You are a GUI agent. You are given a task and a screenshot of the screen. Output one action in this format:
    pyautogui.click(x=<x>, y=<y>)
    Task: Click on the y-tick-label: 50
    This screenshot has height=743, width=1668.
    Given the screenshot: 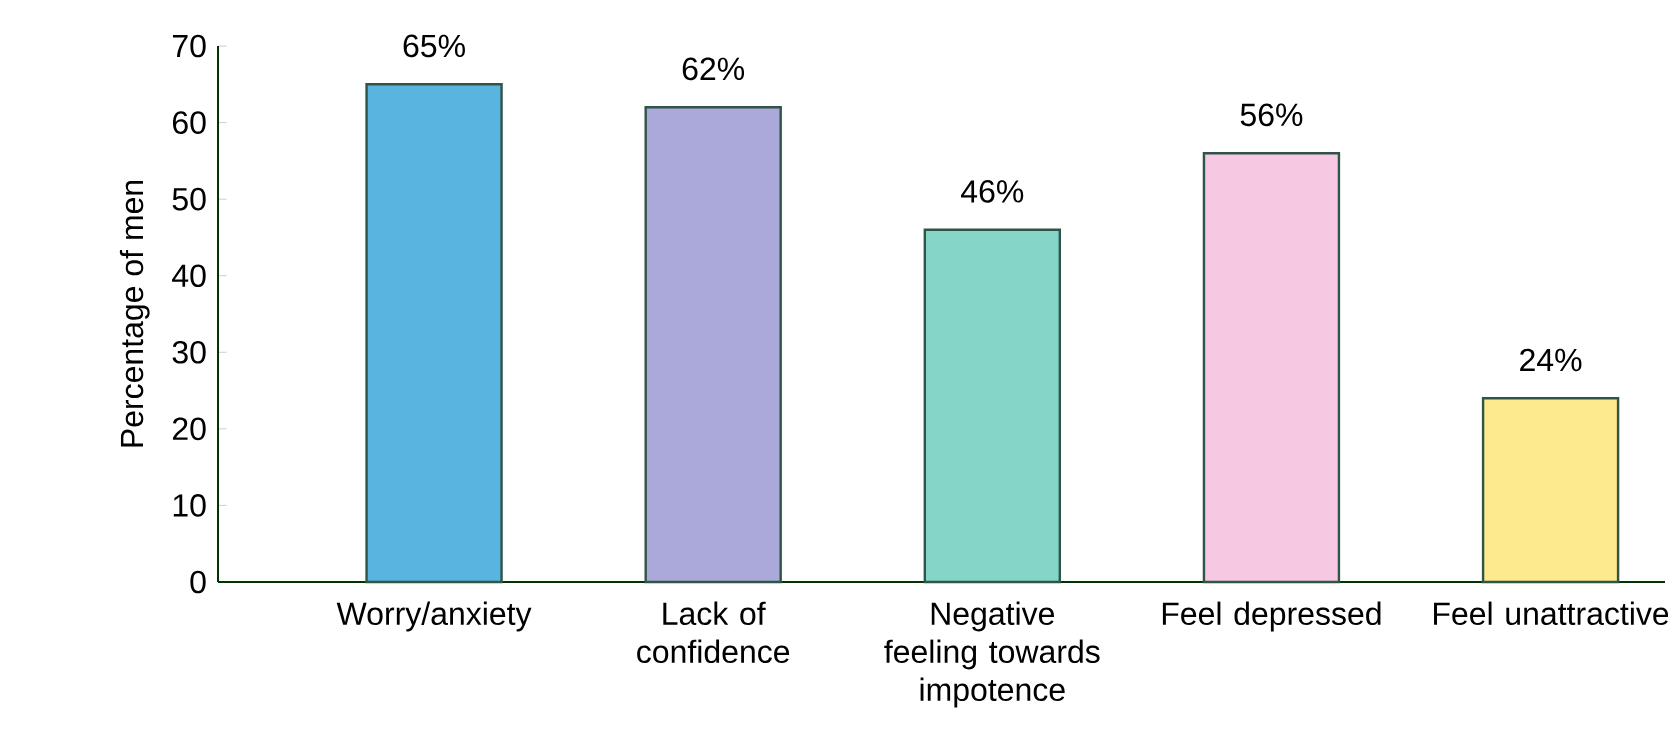 What is the action you would take?
    pyautogui.click(x=189, y=199)
    